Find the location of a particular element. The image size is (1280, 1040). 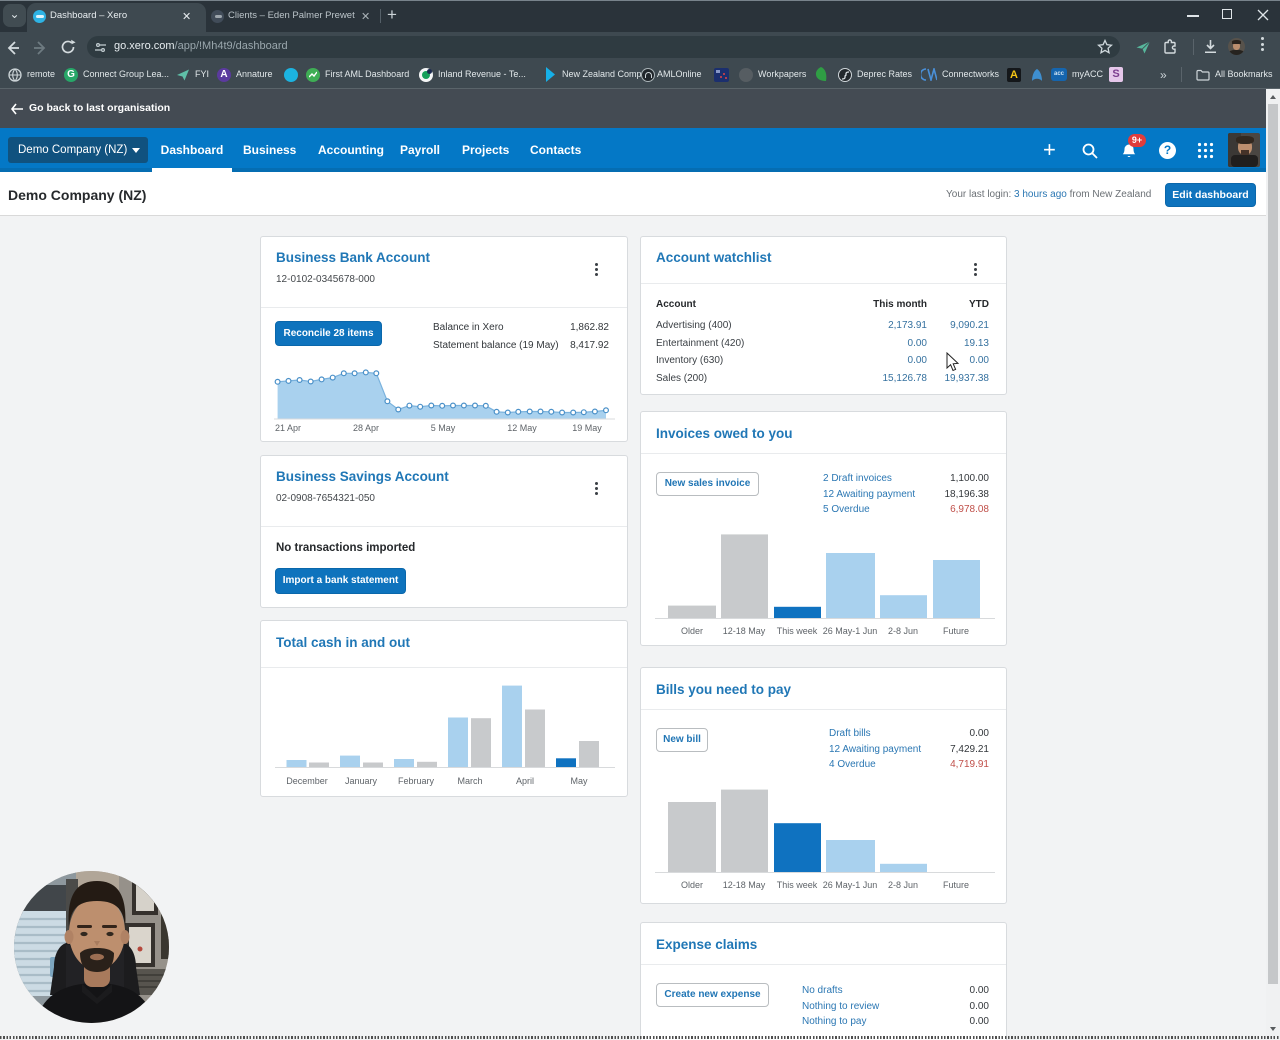

svg-text: 12 May is located at coordinates (522, 428).